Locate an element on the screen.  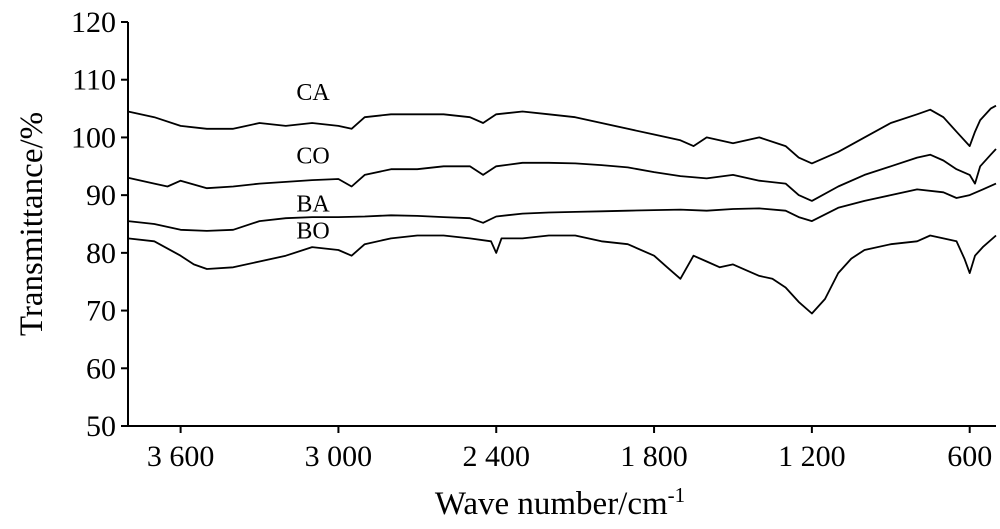
y-tick-label-120: 120 is located at coordinates (93, 22).